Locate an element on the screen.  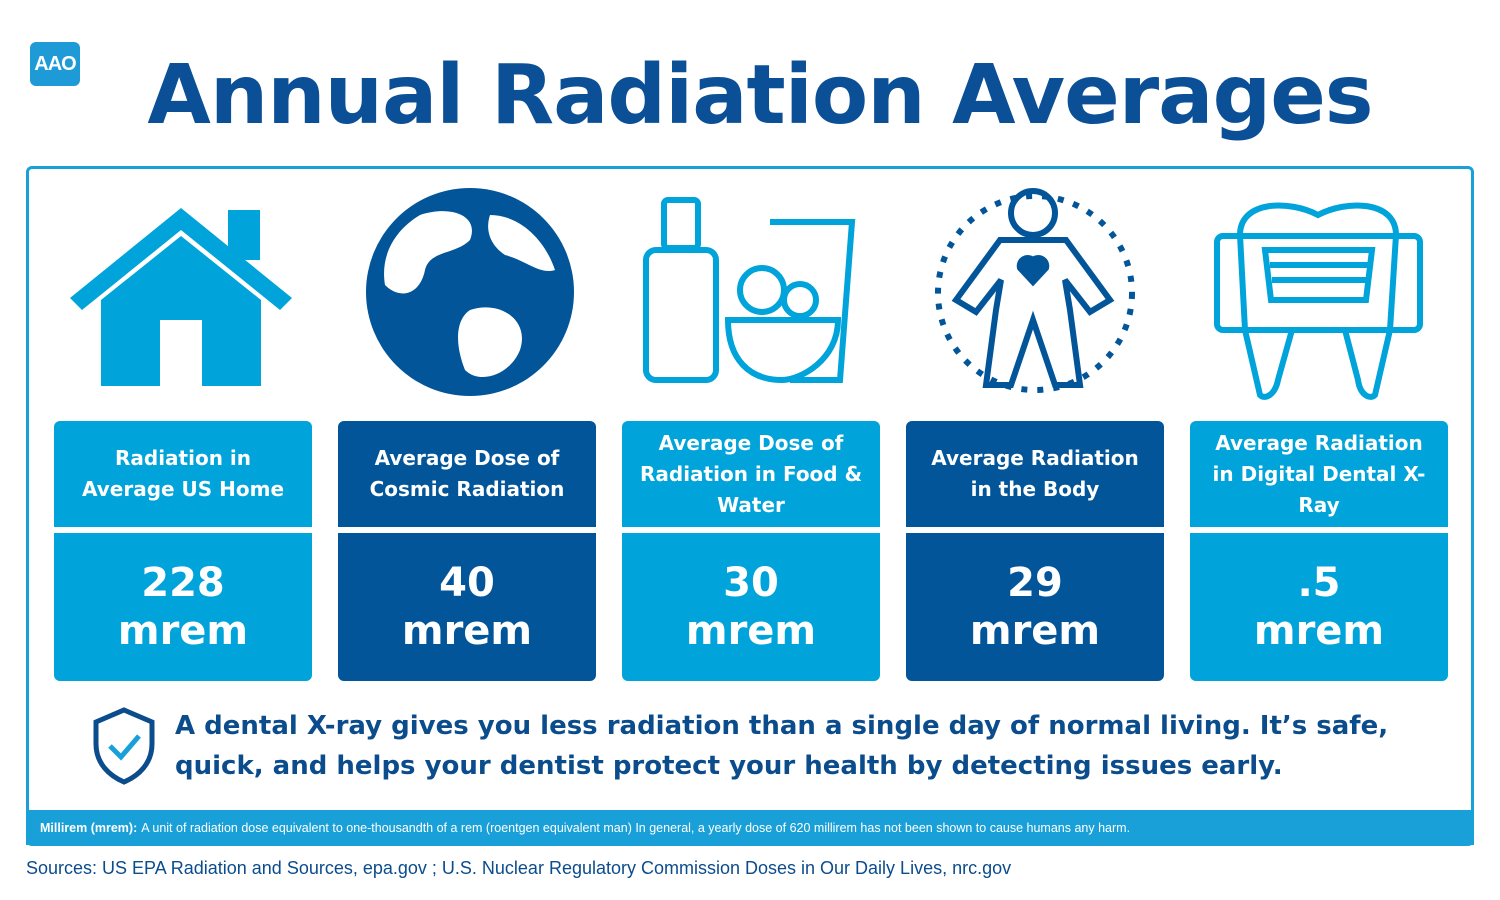
card-label: Average Radiation in the Body is located at coordinates (1035, 474).